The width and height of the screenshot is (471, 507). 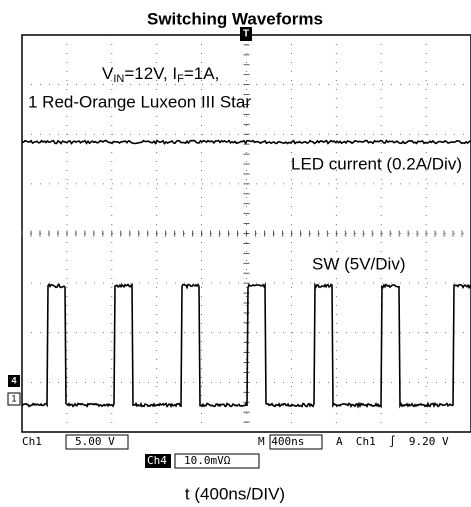 I want to click on ch4-scale-box, so click(x=217, y=461).